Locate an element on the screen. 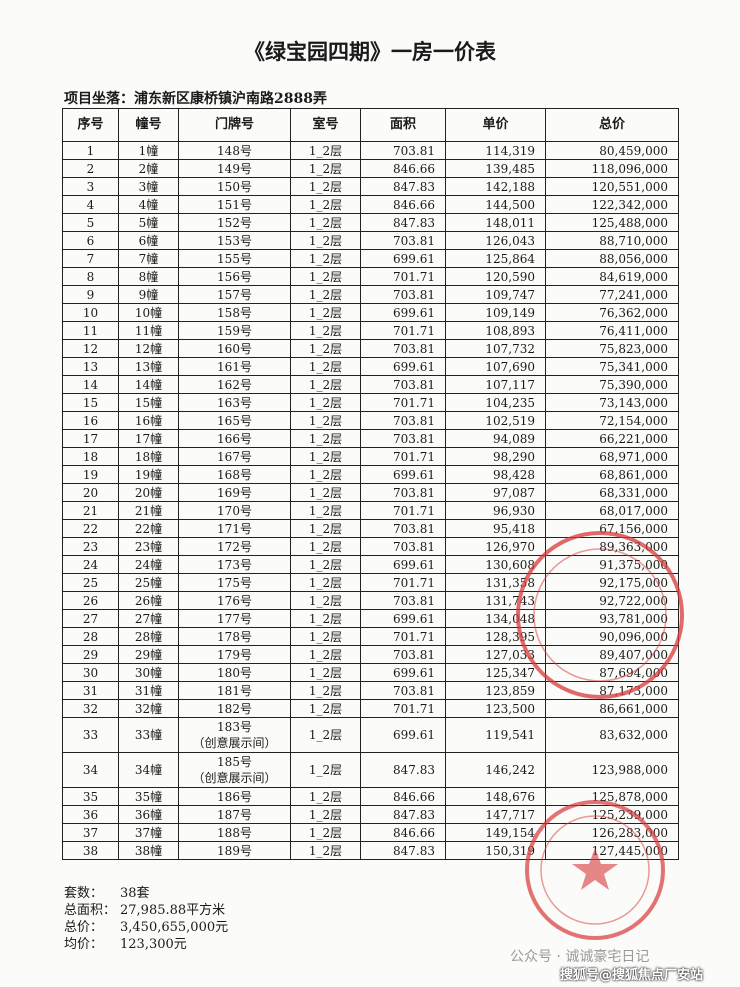 This screenshot has width=740, height=987. table-cell: 7 is located at coordinates (90, 258).